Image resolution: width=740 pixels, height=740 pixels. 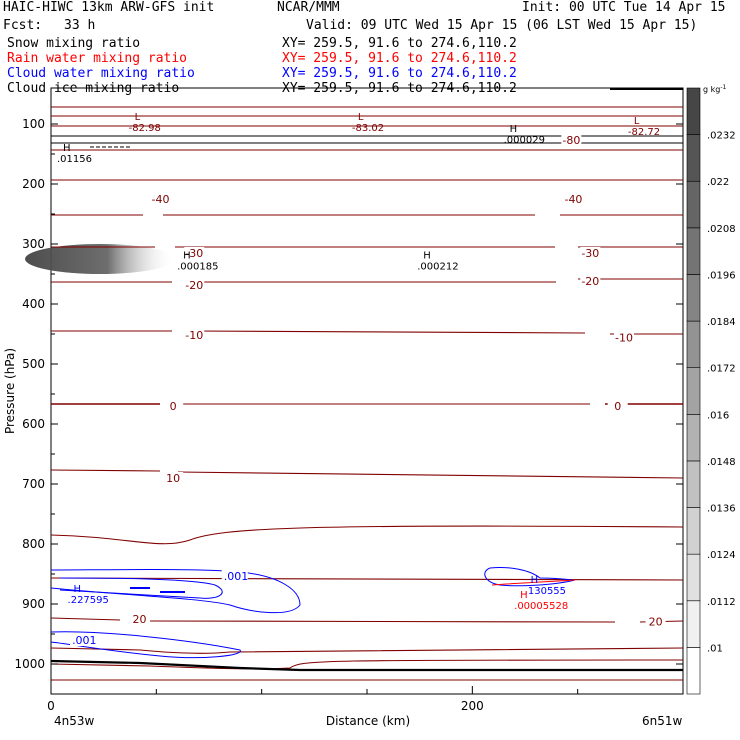 I want to click on x-tick-label: 0, so click(x=51, y=706).